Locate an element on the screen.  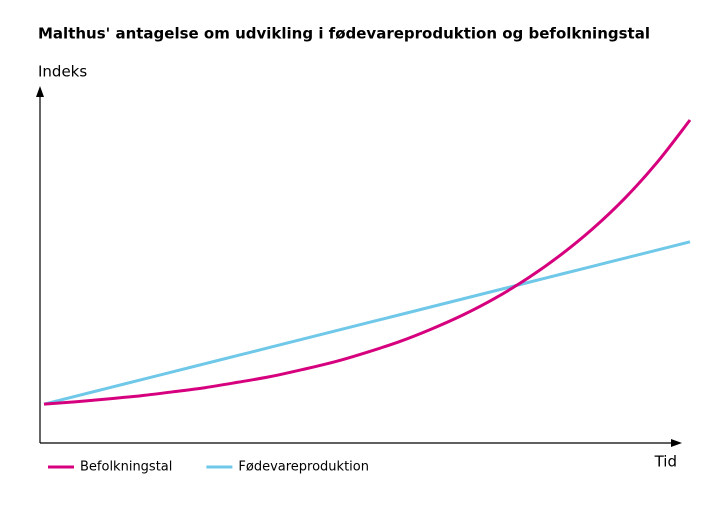
x-axis-label: Tid is located at coordinates (665, 462).